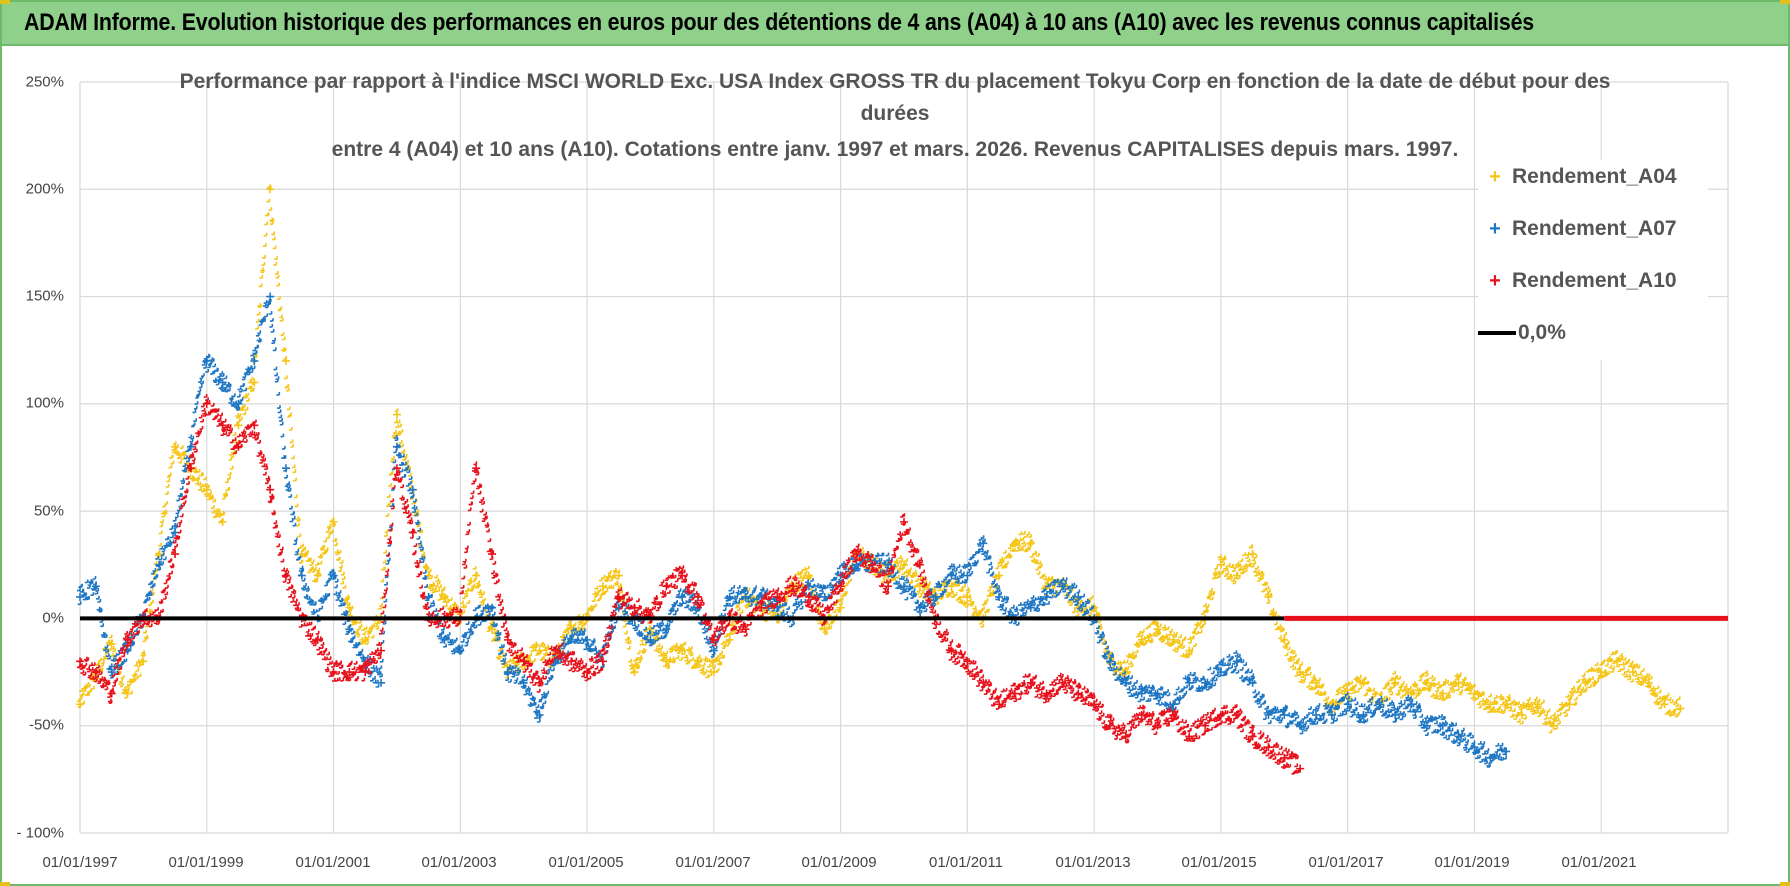 Image resolution: width=1790 pixels, height=886 pixels. I want to click on legend-line-icon, so click(1497, 333).